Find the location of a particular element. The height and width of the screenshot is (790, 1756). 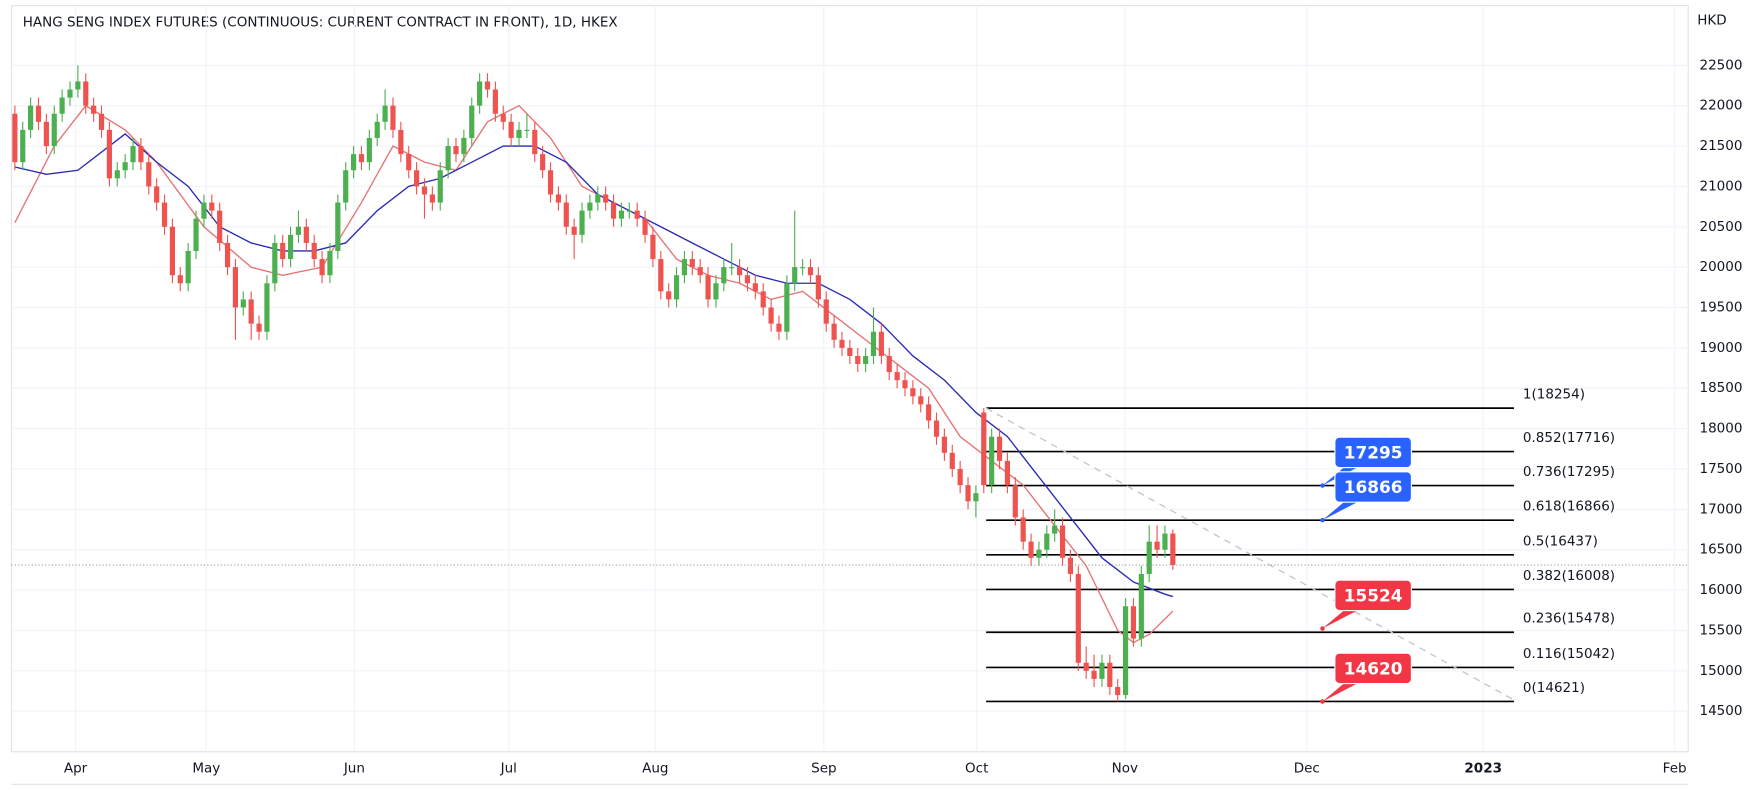

x-tick-label: Nov is located at coordinates (1125, 769).